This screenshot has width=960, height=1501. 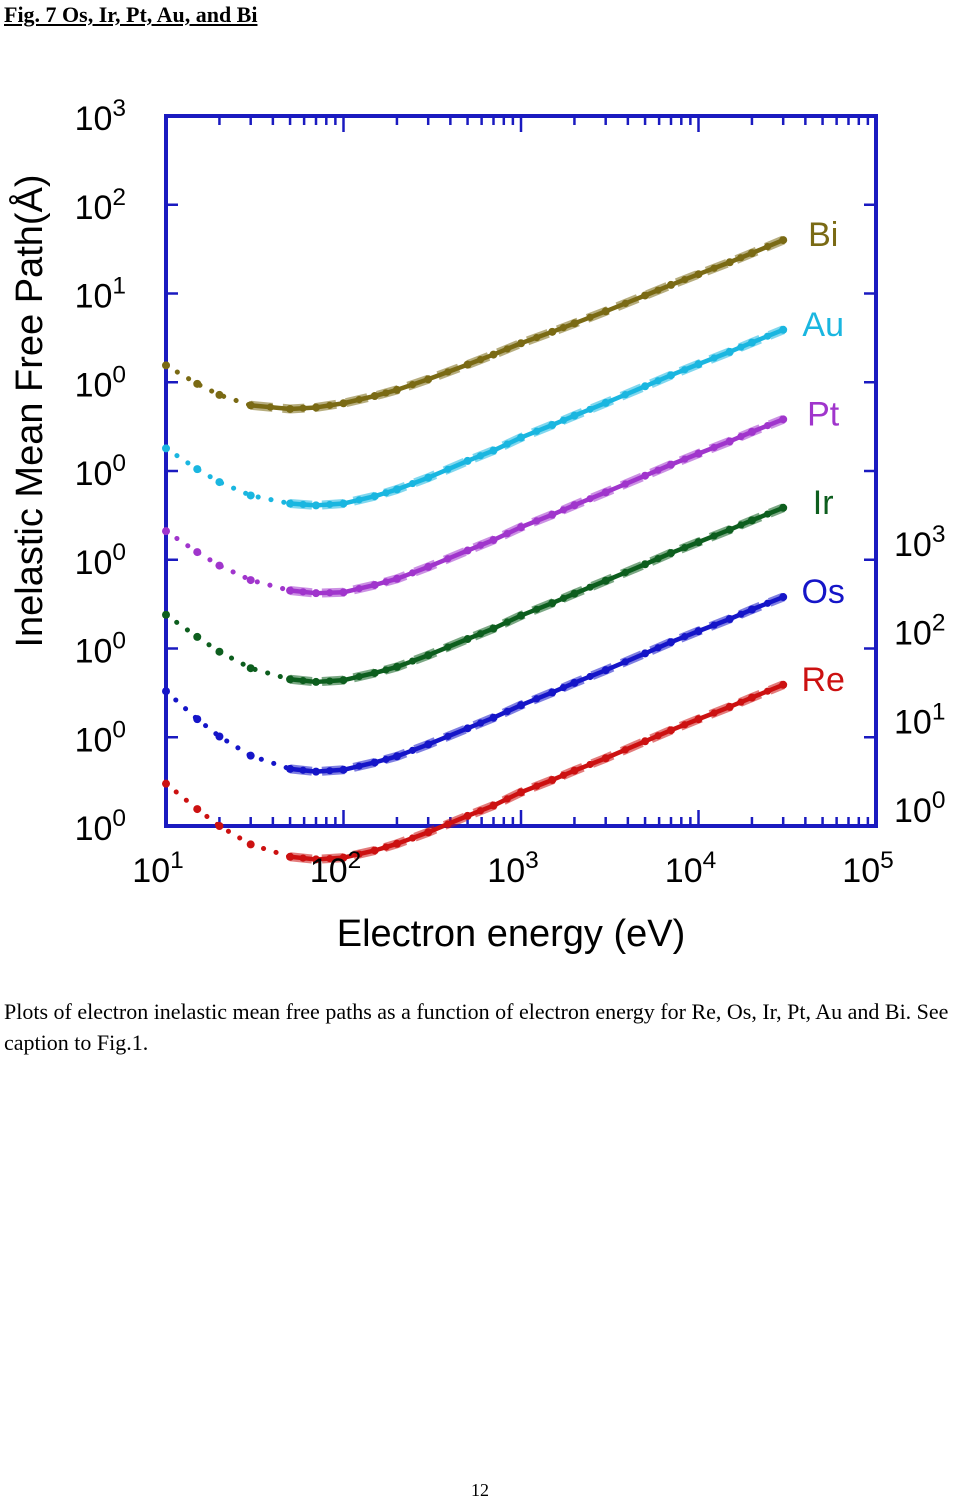 What do you see at coordinates (822, 680) in the screenshot?
I see `series-label: Re` at bounding box center [822, 680].